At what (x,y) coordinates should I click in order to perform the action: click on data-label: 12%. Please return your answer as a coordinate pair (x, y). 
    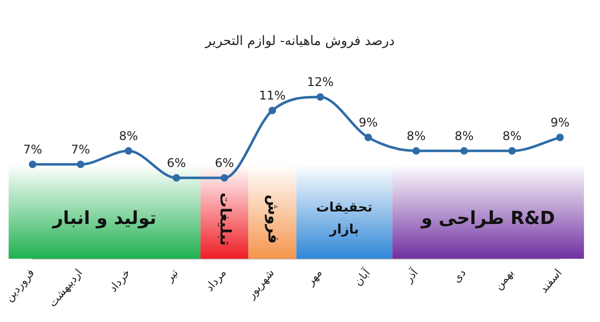
    Looking at the image, I should click on (320, 82).